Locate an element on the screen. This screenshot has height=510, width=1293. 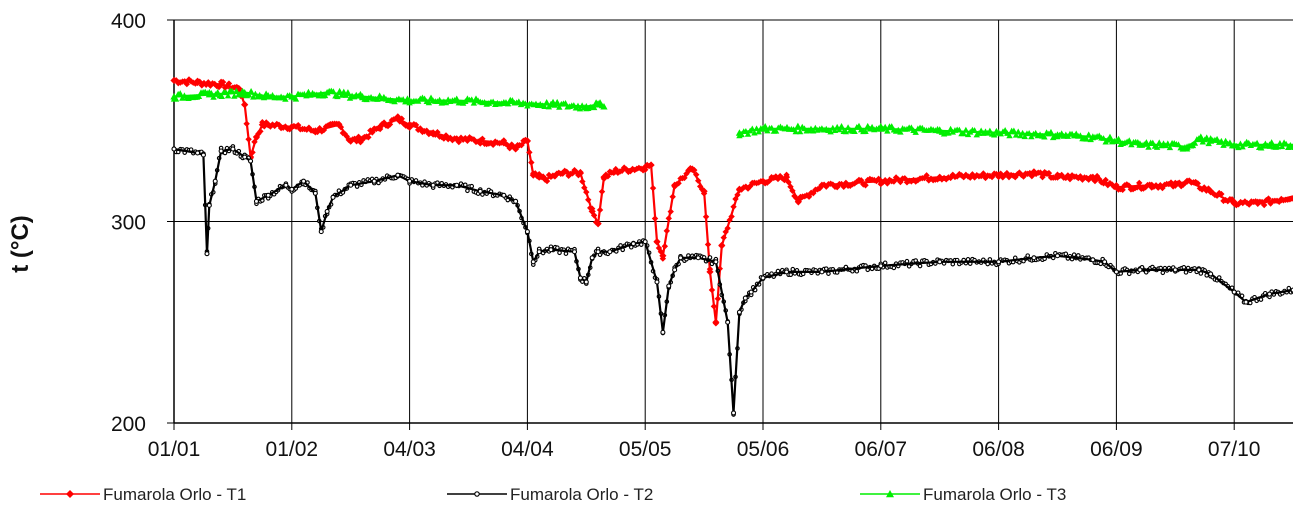
y-tick-label-300: 300 is located at coordinates (128, 223).